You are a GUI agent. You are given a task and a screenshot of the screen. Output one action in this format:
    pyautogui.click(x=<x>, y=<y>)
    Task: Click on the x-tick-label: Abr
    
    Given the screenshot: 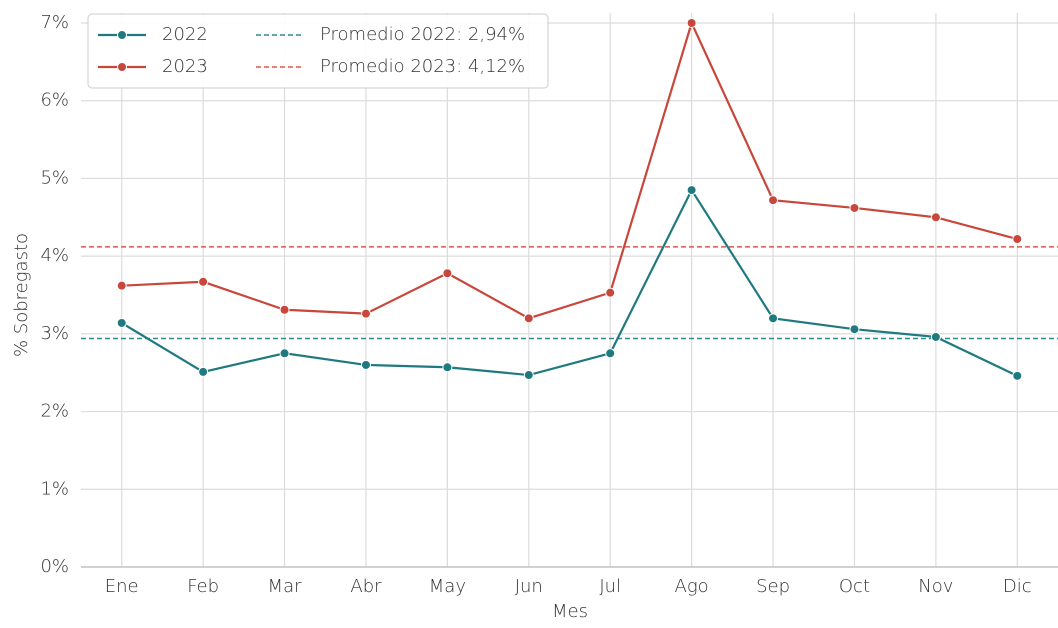 What is the action you would take?
    pyautogui.click(x=366, y=586)
    